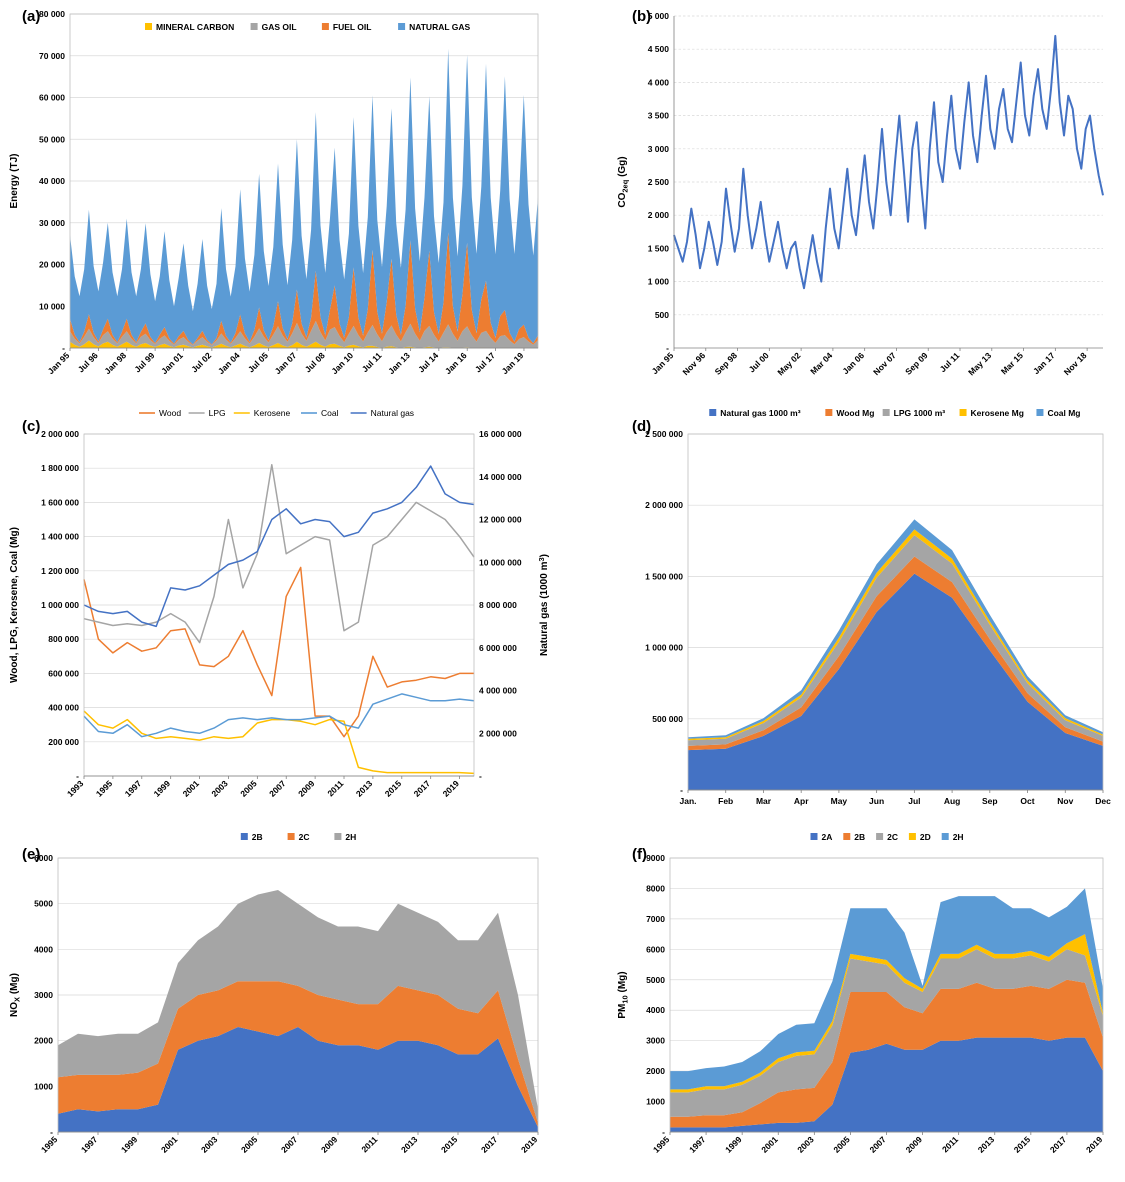  Describe the element at coordinates (642, 426) in the screenshot. I see `panel-d-label: (d)` at that location.